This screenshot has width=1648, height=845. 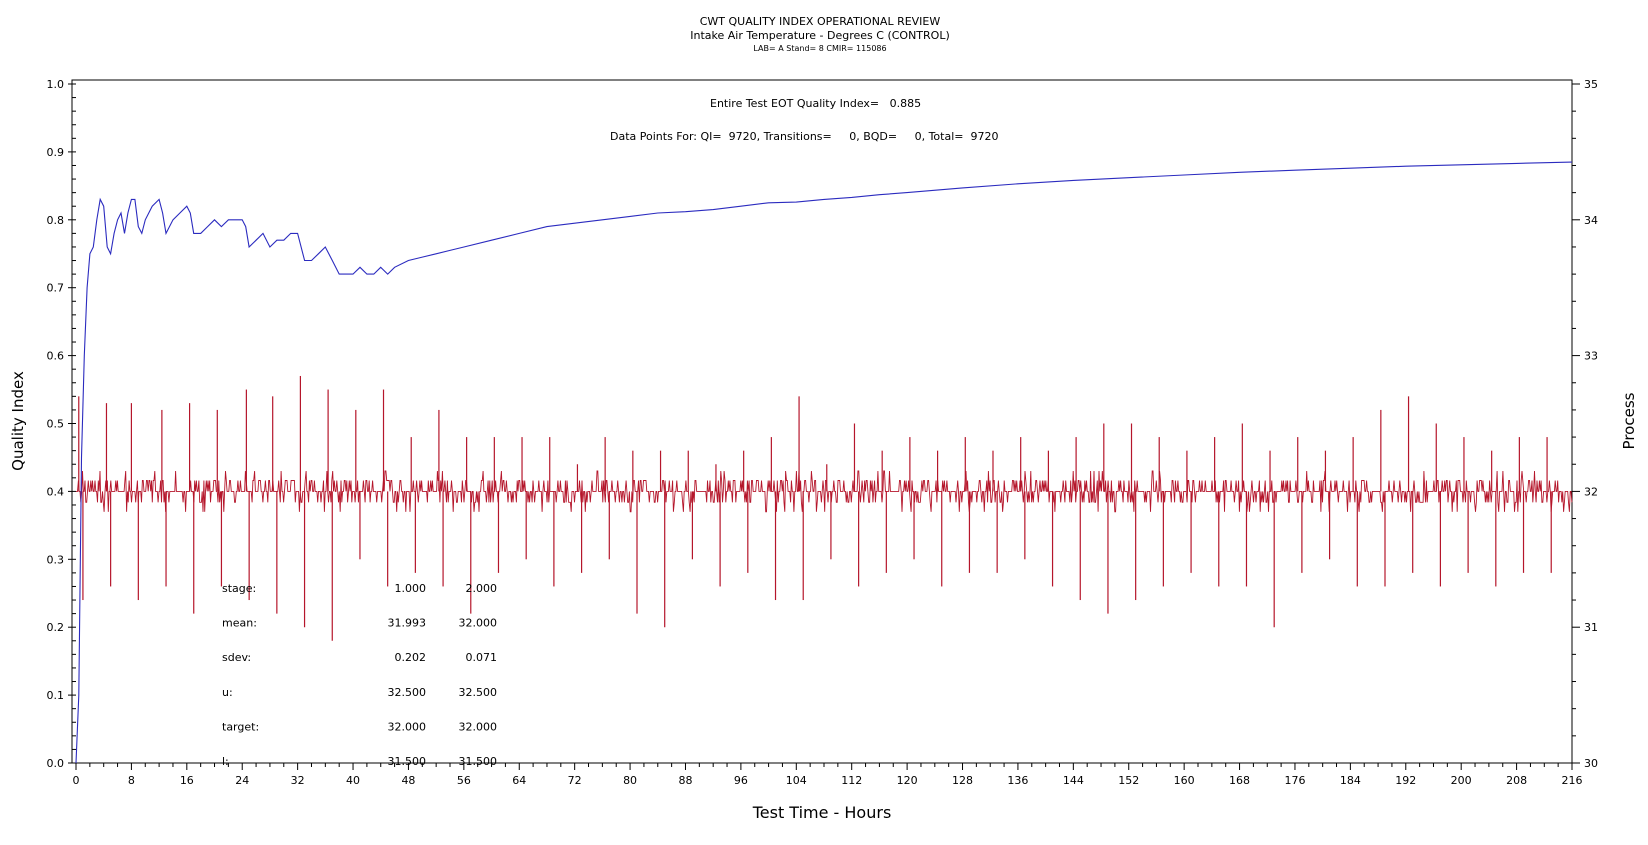 I want to click on stats-label: l:, so click(x=225, y=761).